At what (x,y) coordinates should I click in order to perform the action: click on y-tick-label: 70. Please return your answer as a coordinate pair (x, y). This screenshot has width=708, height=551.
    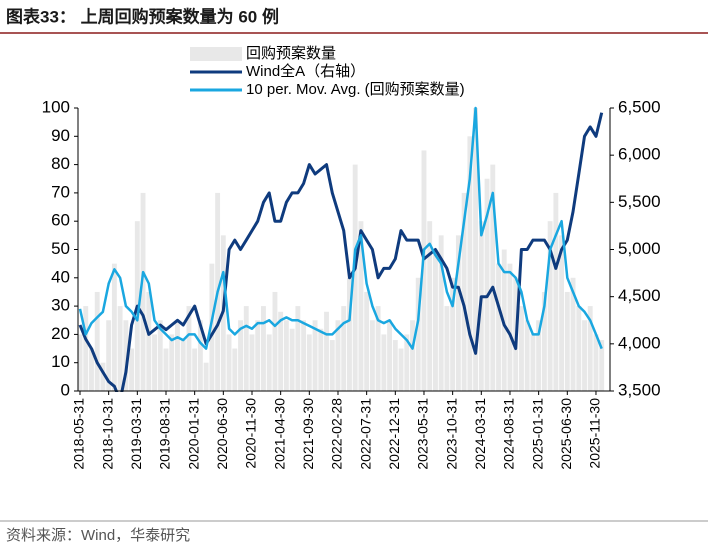
    Looking at the image, I should click on (60, 191).